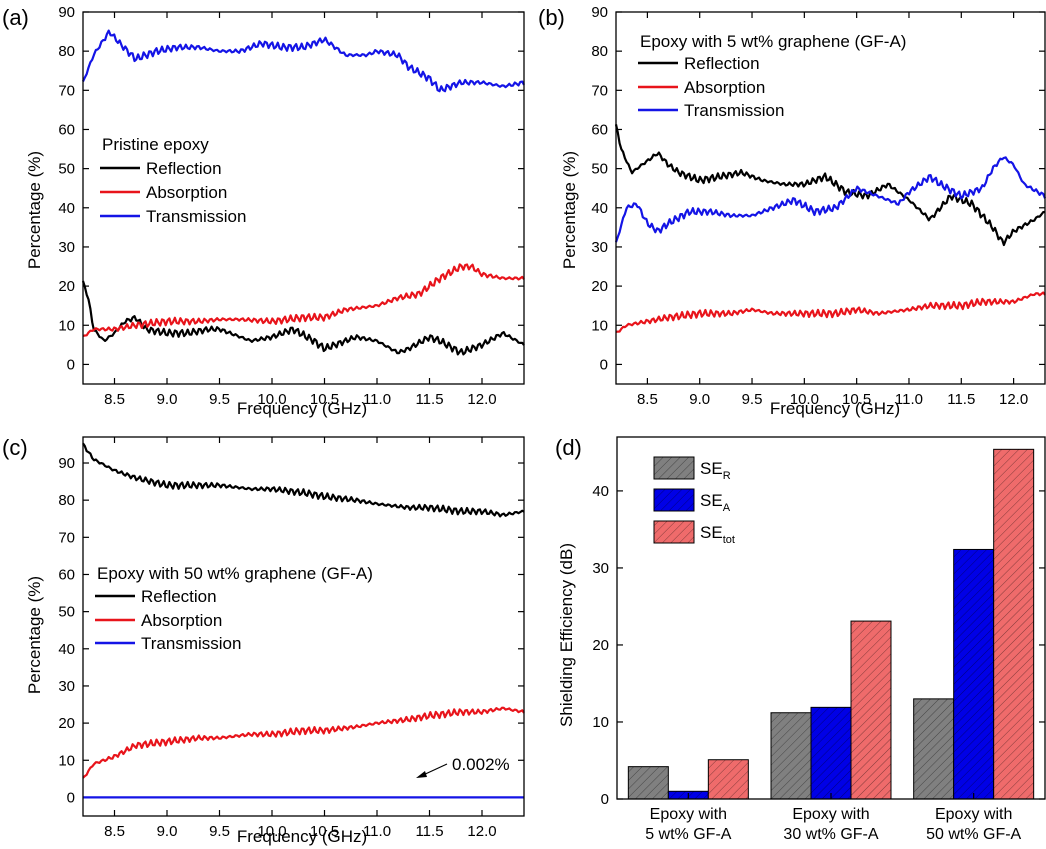 The height and width of the screenshot is (849, 1046). I want to click on panel-a-y-axis-title: Percentage (%), so click(34, 210).